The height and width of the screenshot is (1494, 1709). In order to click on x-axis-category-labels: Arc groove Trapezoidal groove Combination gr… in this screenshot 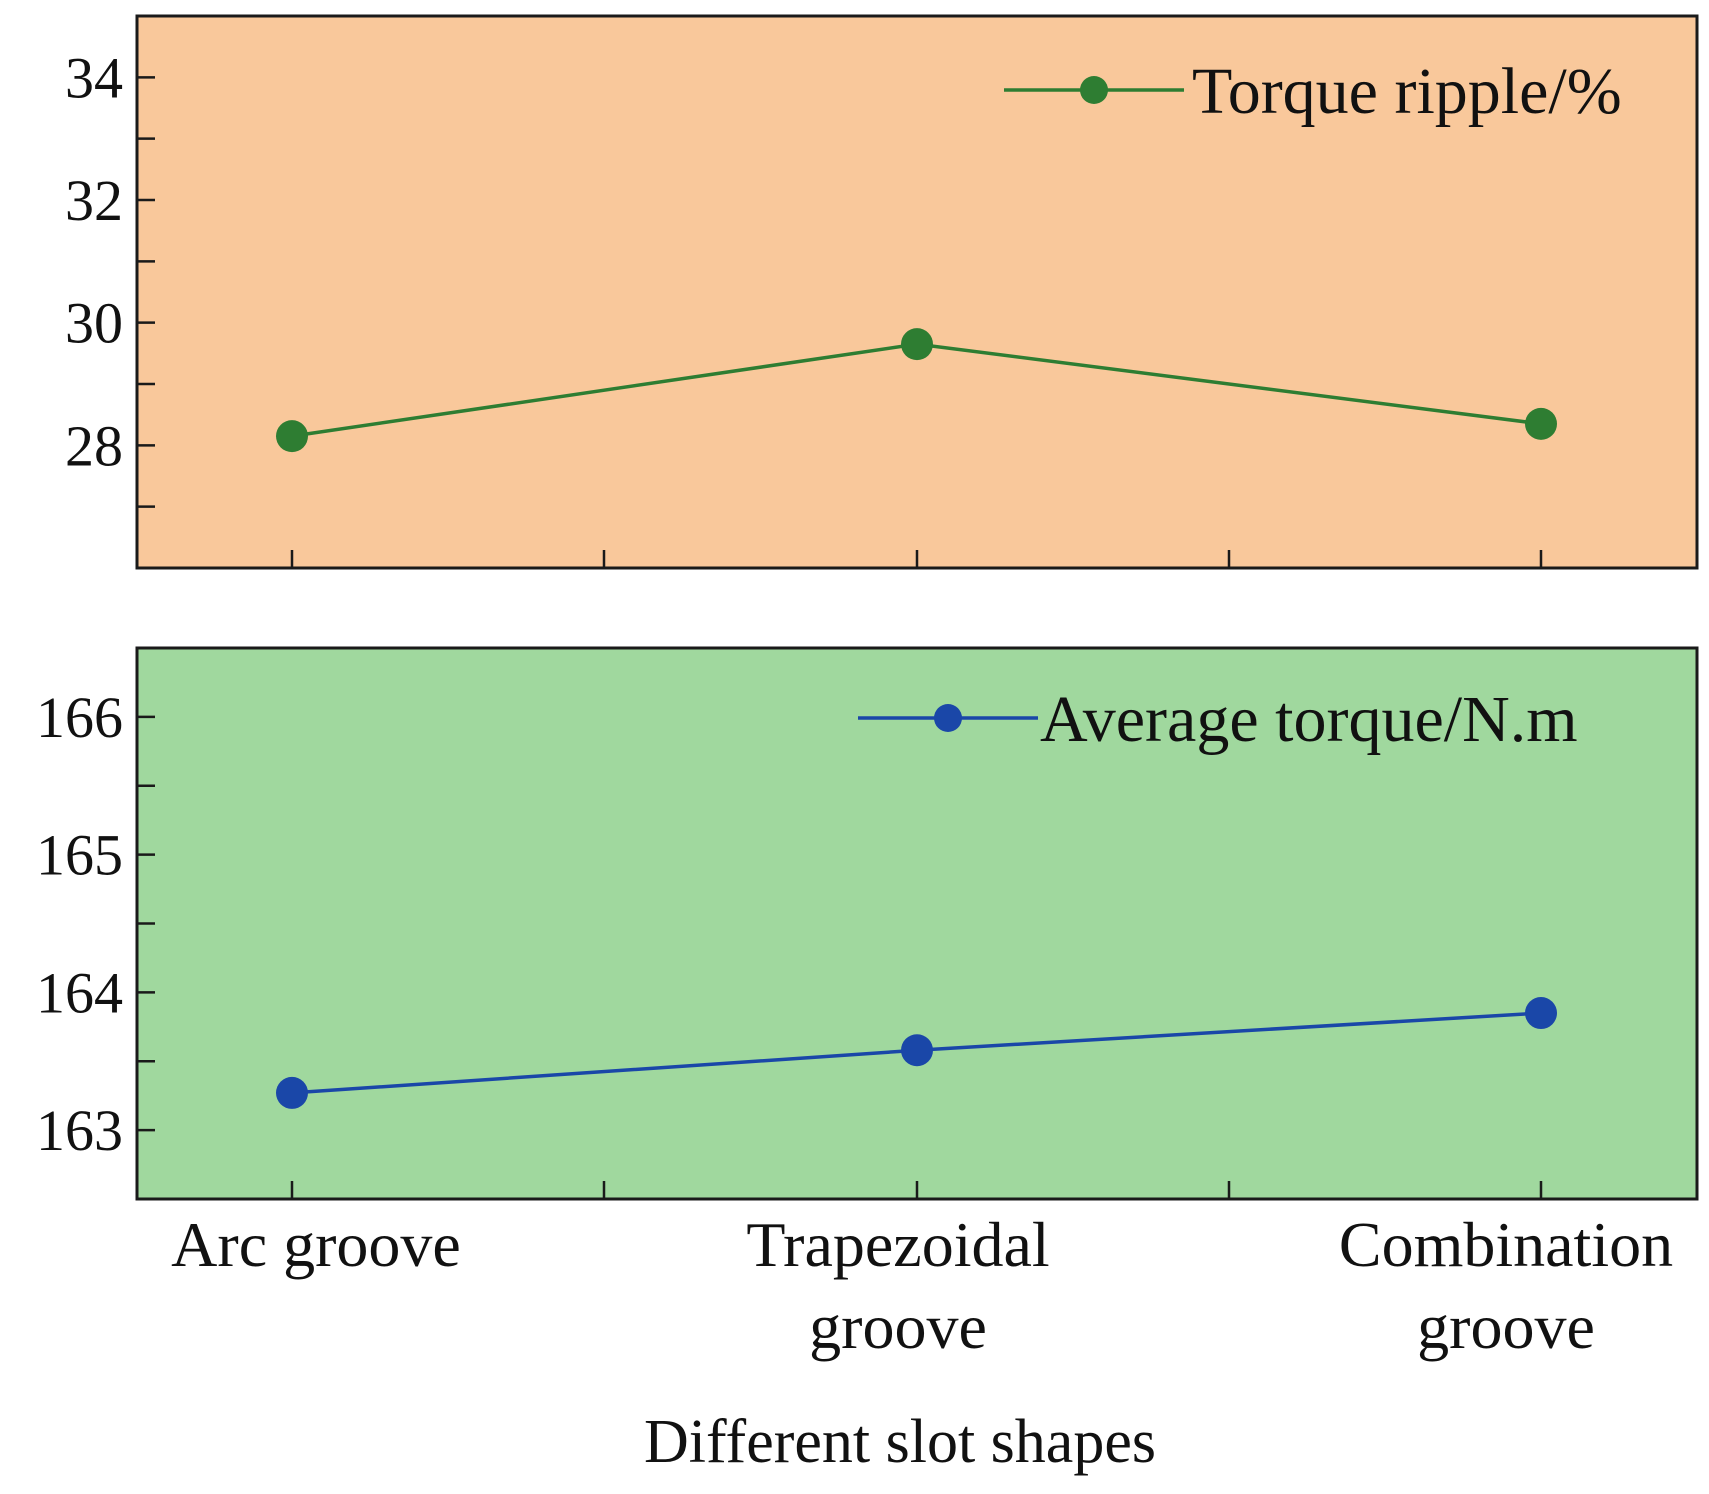, I will do `click(922, 1285)`.